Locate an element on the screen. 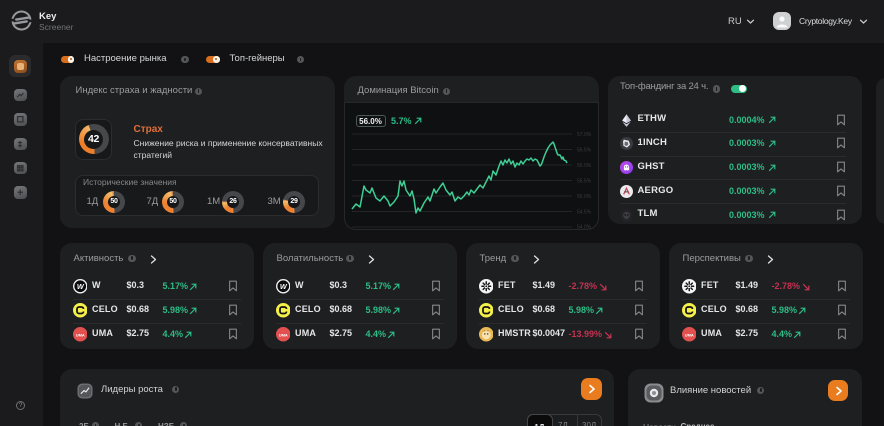 The image size is (884, 426). svg-text: 54.5% is located at coordinates (584, 213).